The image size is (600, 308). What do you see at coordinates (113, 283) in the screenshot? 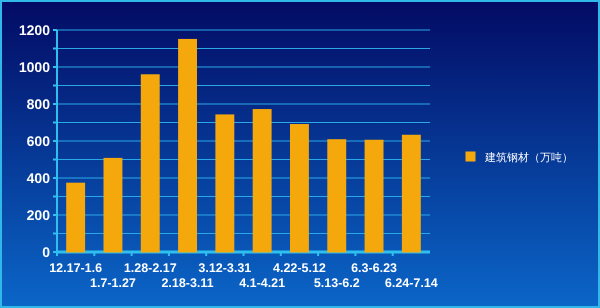
I see `x-tick-label: 1.7-1.27` at bounding box center [113, 283].